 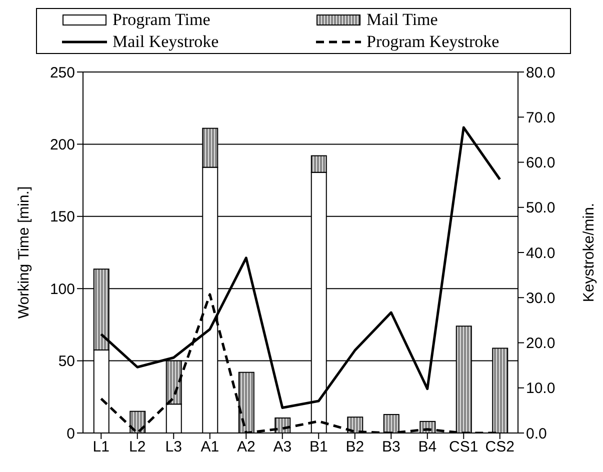 What do you see at coordinates (161, 20) in the screenshot?
I see `legend-label: Program Time` at bounding box center [161, 20].